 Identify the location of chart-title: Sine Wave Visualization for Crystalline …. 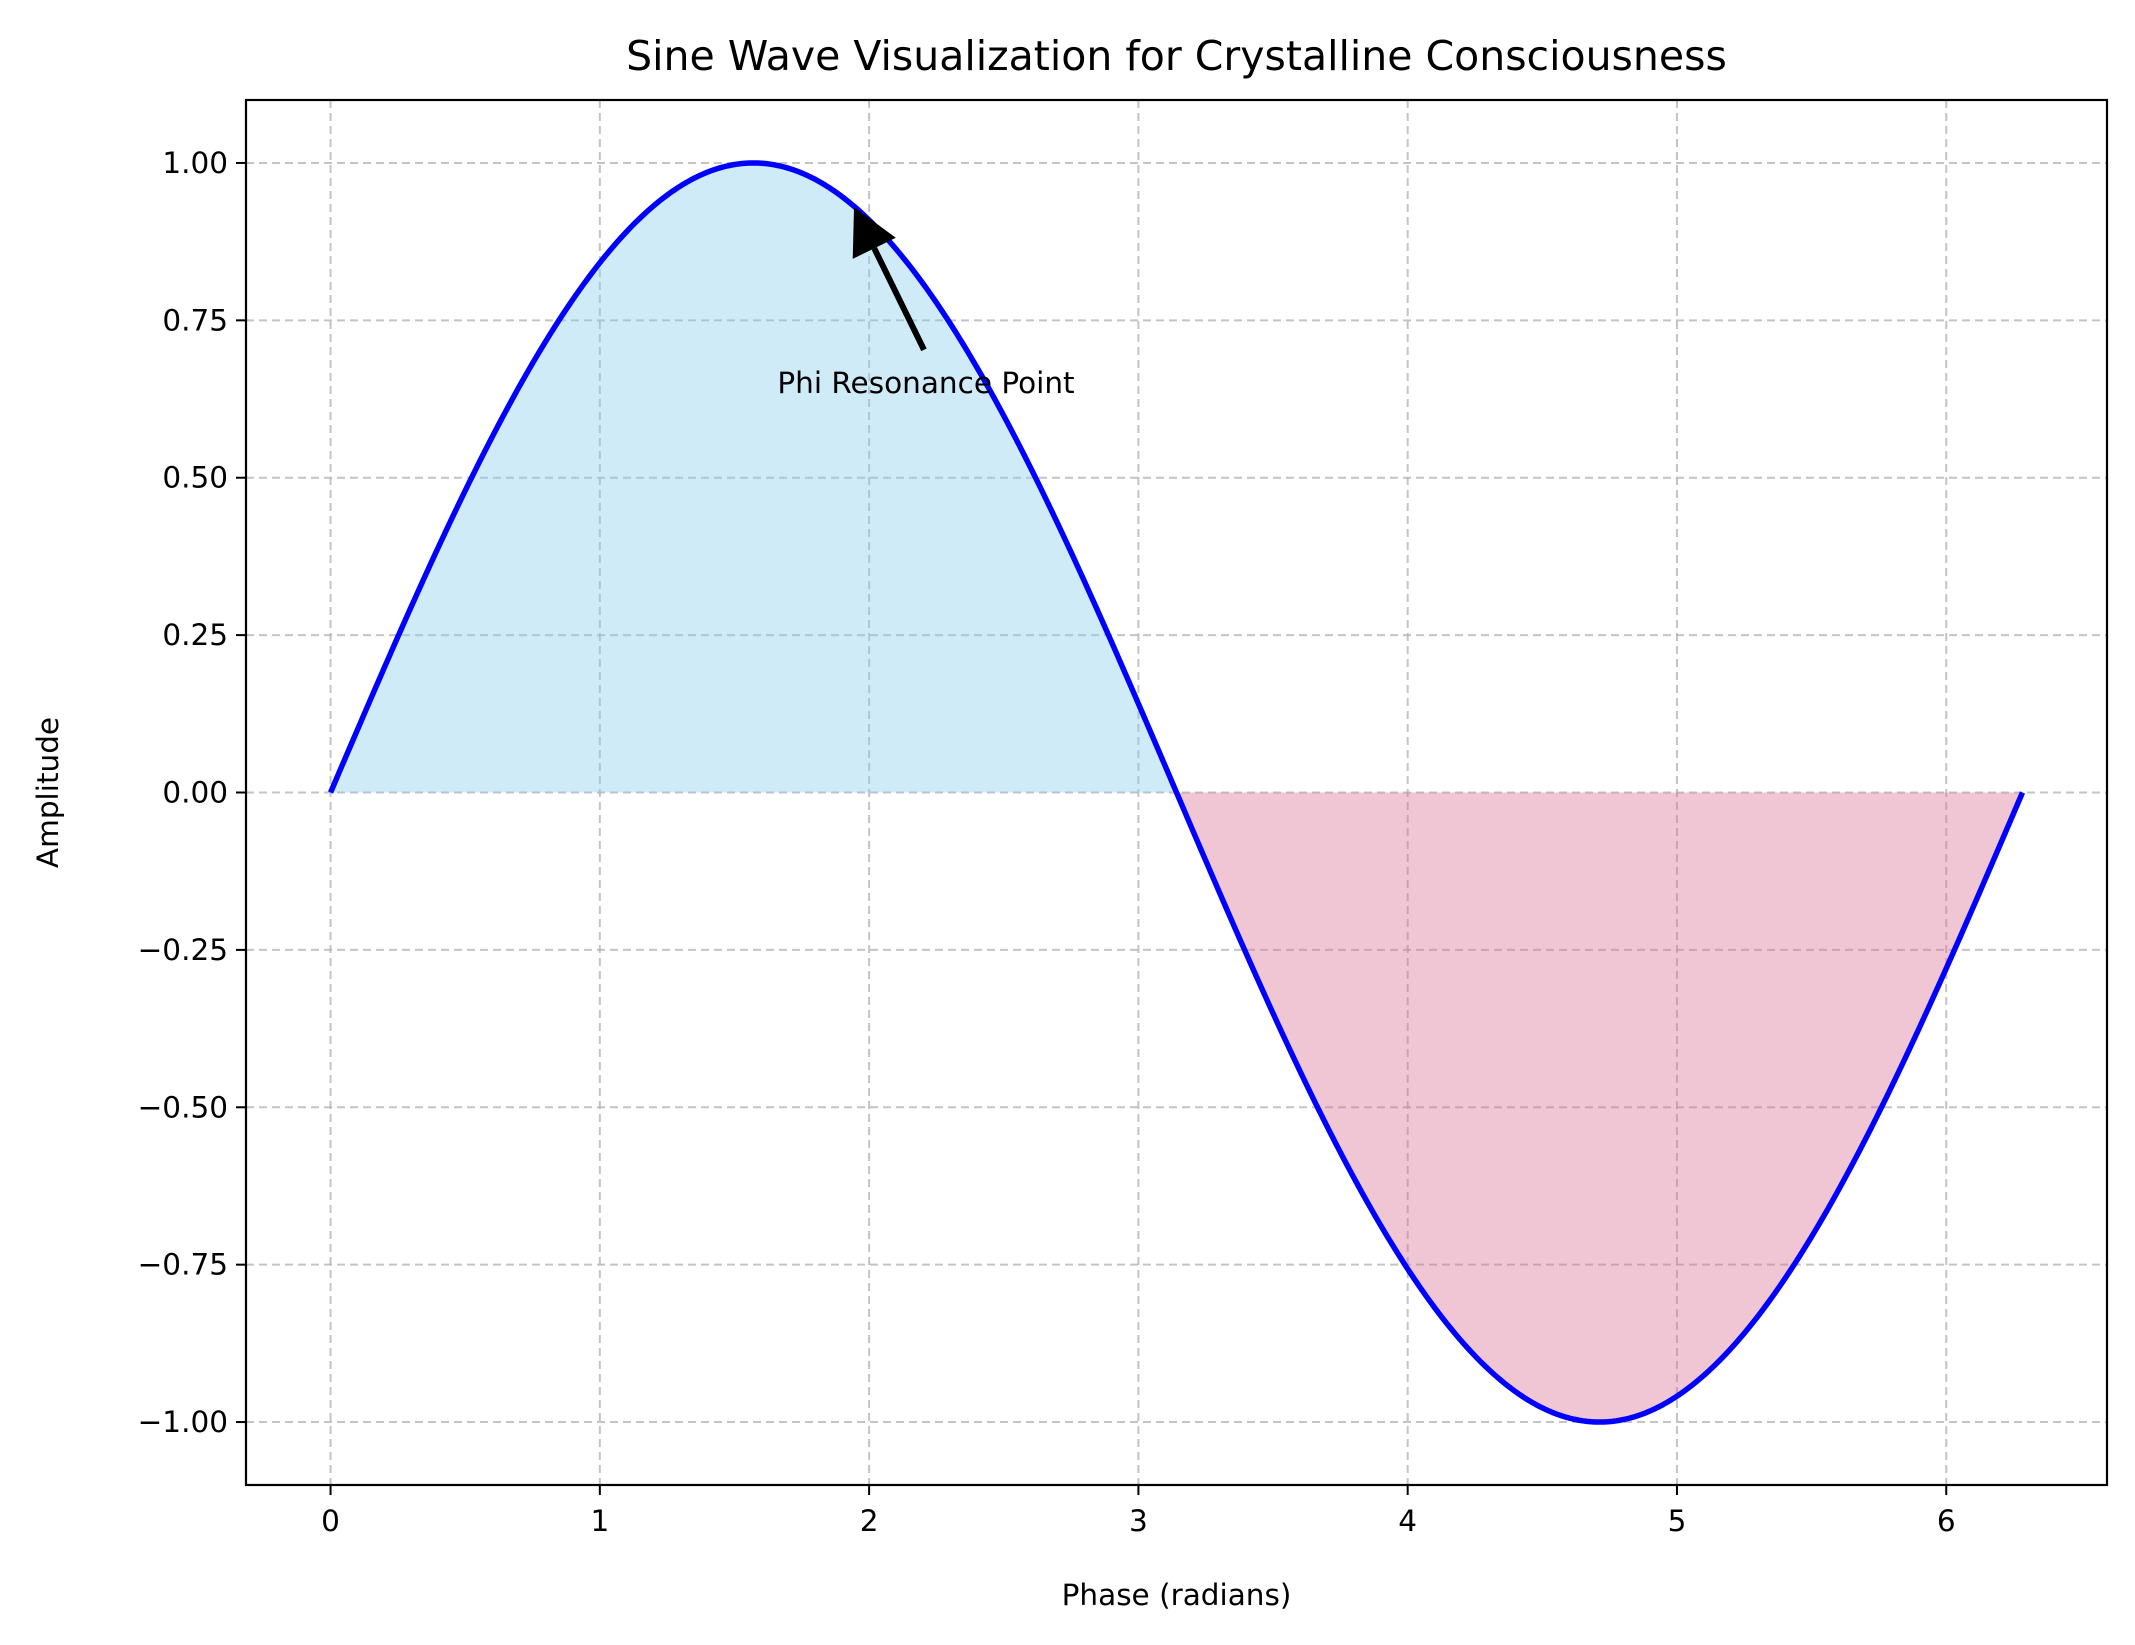
(1176, 56).